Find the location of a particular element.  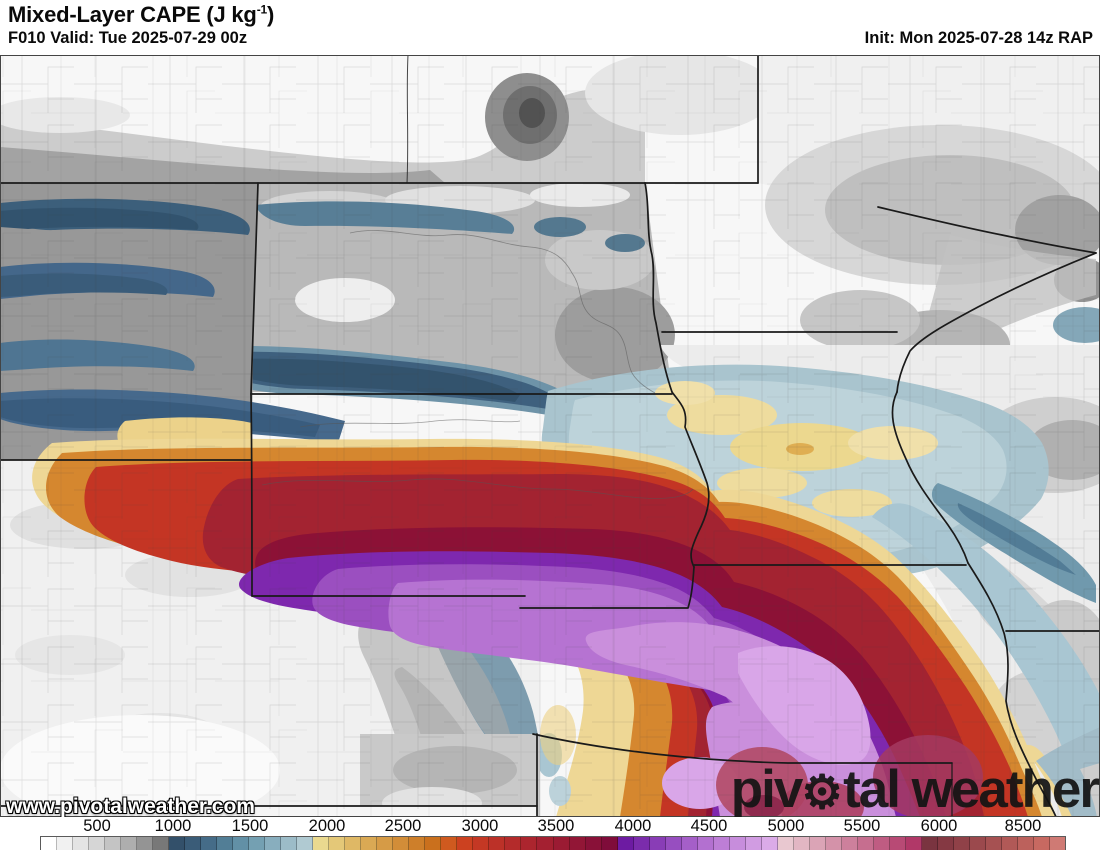

colorbar-tick-label: 8500 is located at coordinates (1023, 826).